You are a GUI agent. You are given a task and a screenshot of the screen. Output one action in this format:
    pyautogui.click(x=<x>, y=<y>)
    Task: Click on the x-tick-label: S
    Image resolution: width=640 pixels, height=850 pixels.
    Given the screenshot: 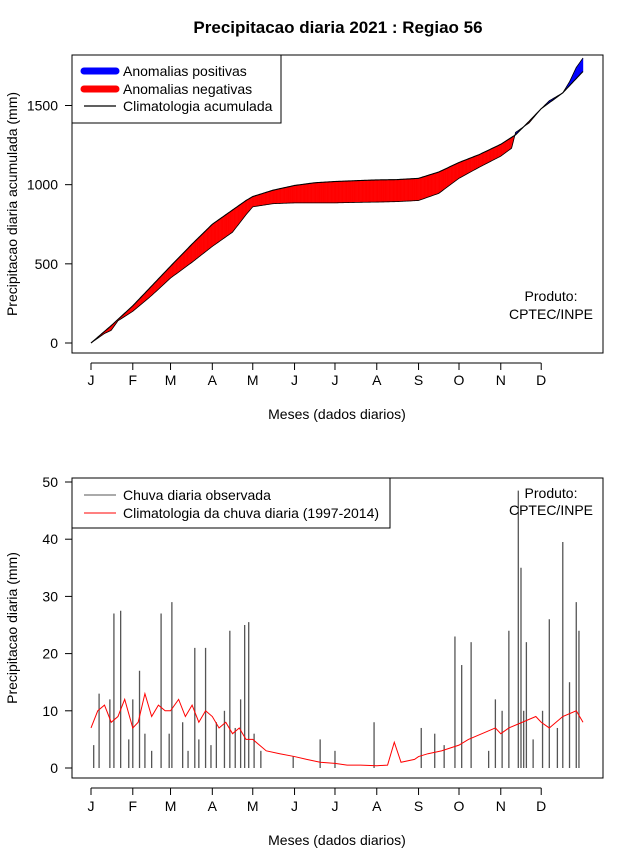 What is the action you would take?
    pyautogui.click(x=418, y=380)
    